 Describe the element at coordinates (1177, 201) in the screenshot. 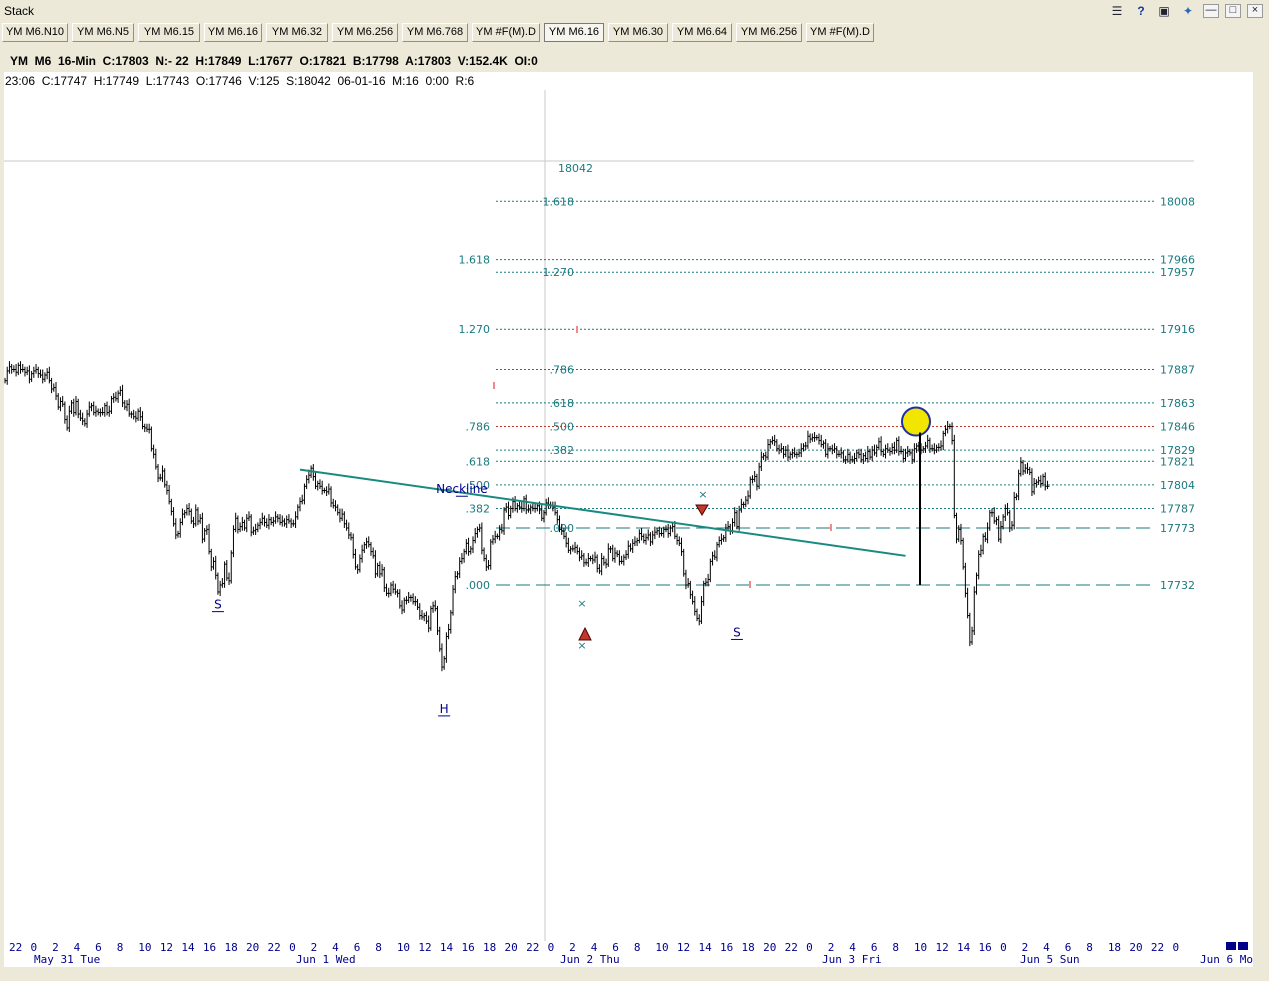

I see `price-level-label: 18008` at that location.